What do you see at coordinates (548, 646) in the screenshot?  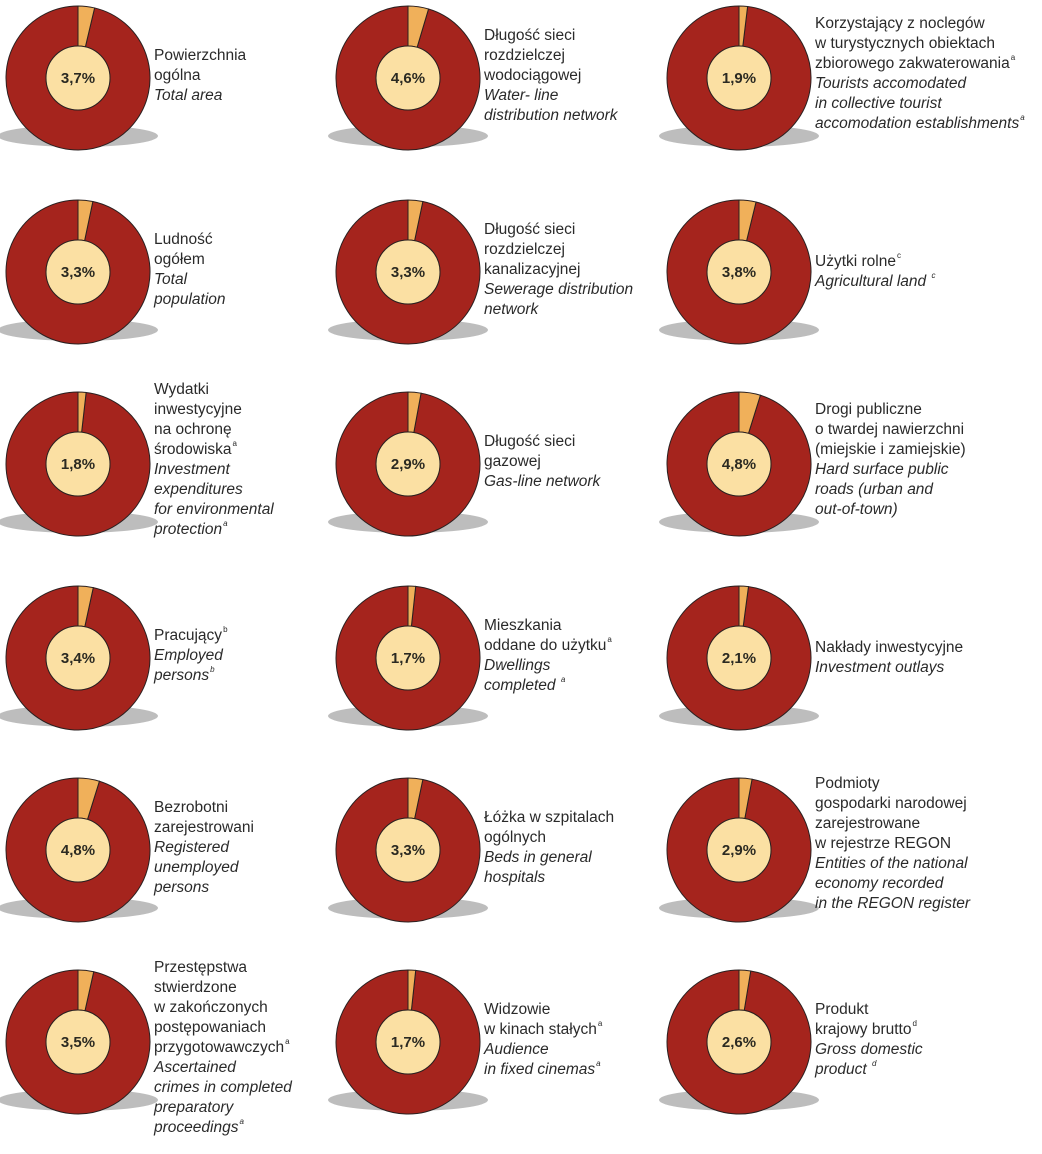 I see `caption-line-pl: oddane do użytkua` at bounding box center [548, 646].